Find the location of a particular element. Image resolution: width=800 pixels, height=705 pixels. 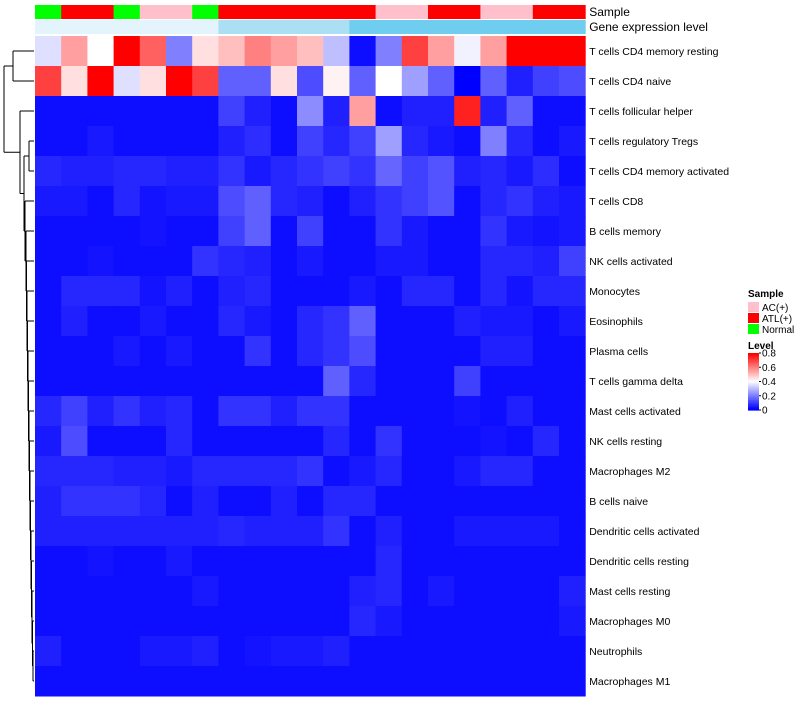

row-label: T cells CD4 naive is located at coordinates (630, 82).